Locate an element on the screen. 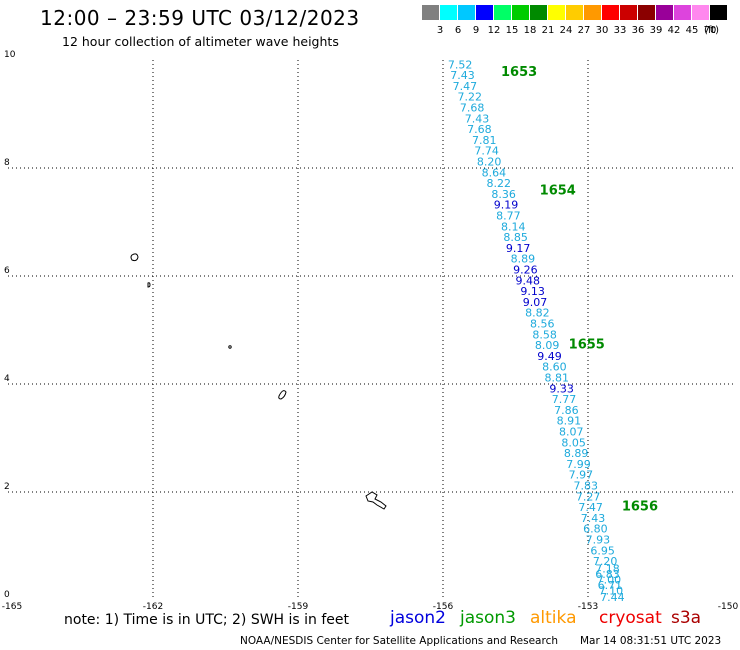  legend-level-label: 70 is located at coordinates (710, 30).